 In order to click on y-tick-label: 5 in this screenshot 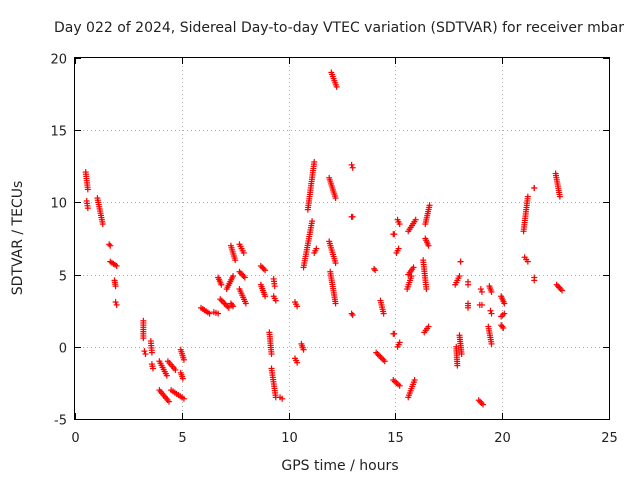, I will do `click(63, 277)`.